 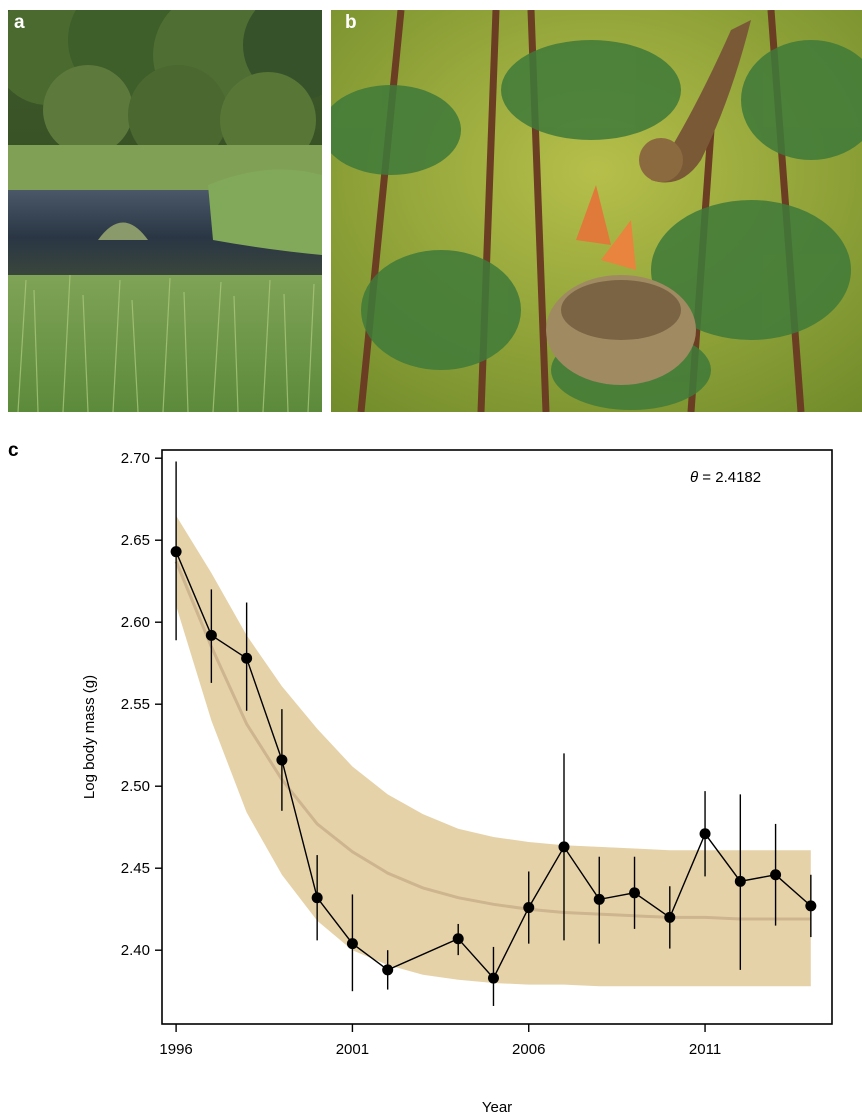 I want to click on x-tick-label: 1996, so click(x=175, y=1049).